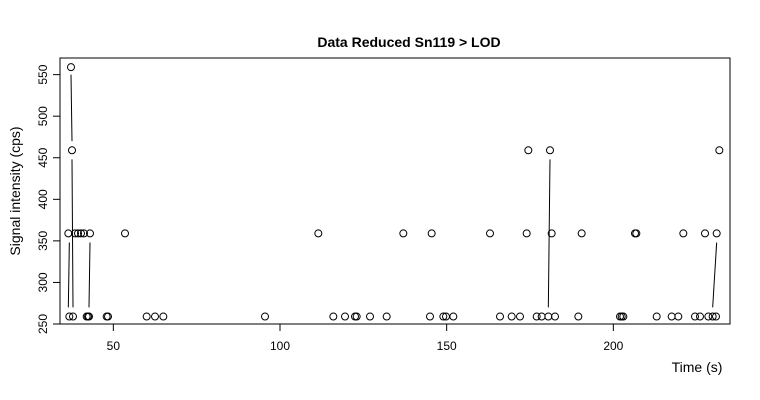  What do you see at coordinates (365, 338) in the screenshot?
I see `x-axis: 50 100 150 200` at bounding box center [365, 338].